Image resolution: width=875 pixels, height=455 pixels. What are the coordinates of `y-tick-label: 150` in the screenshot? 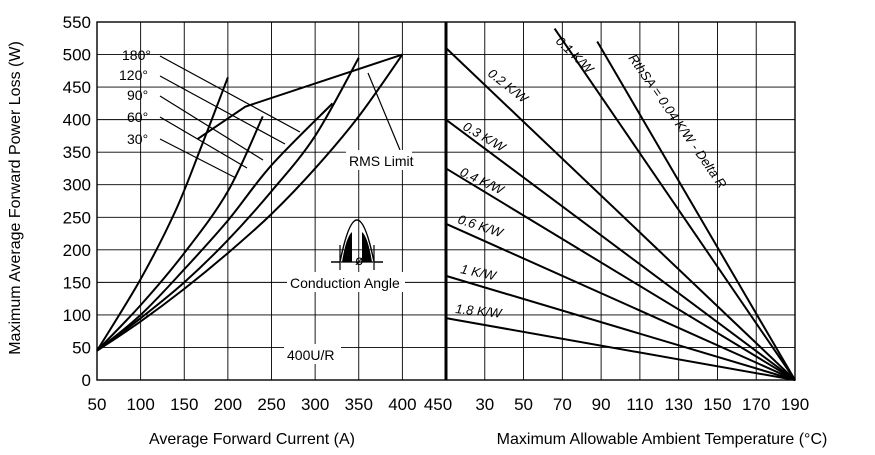 It's located at (77, 282).